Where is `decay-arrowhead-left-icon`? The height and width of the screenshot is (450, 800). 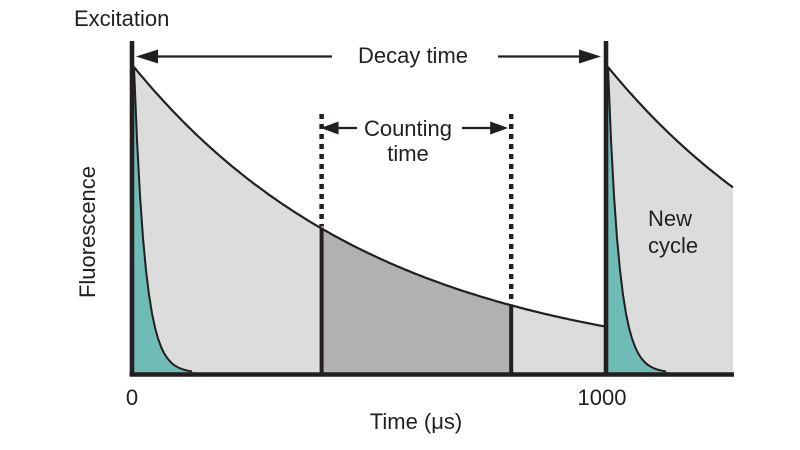
decay-arrowhead-left-icon is located at coordinates (147, 56).